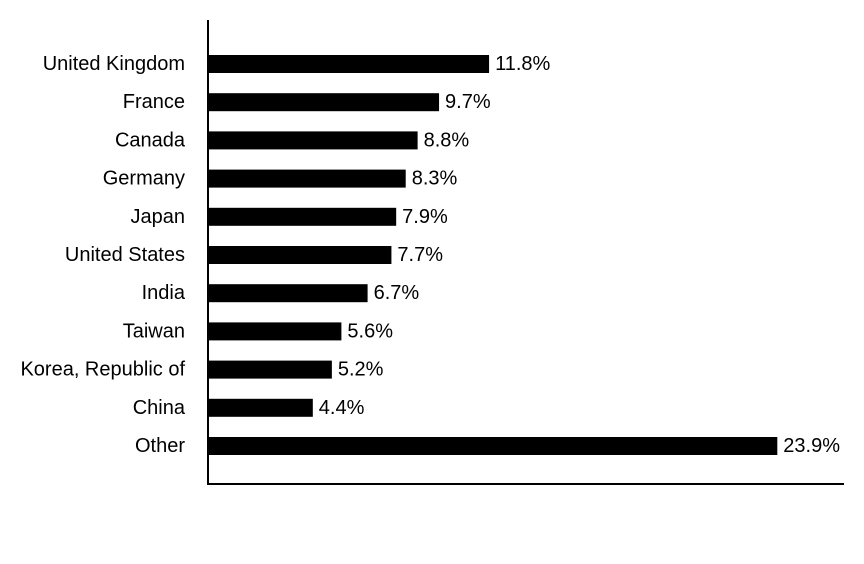  Describe the element at coordinates (468, 102) in the screenshot. I see `data-label: 9.7%` at that location.